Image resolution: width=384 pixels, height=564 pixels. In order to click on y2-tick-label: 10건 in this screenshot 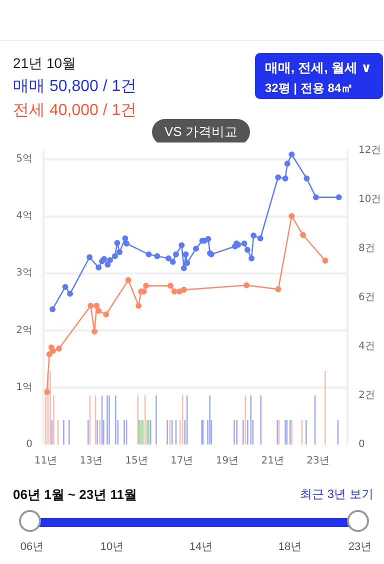, I will do `click(370, 199)`.